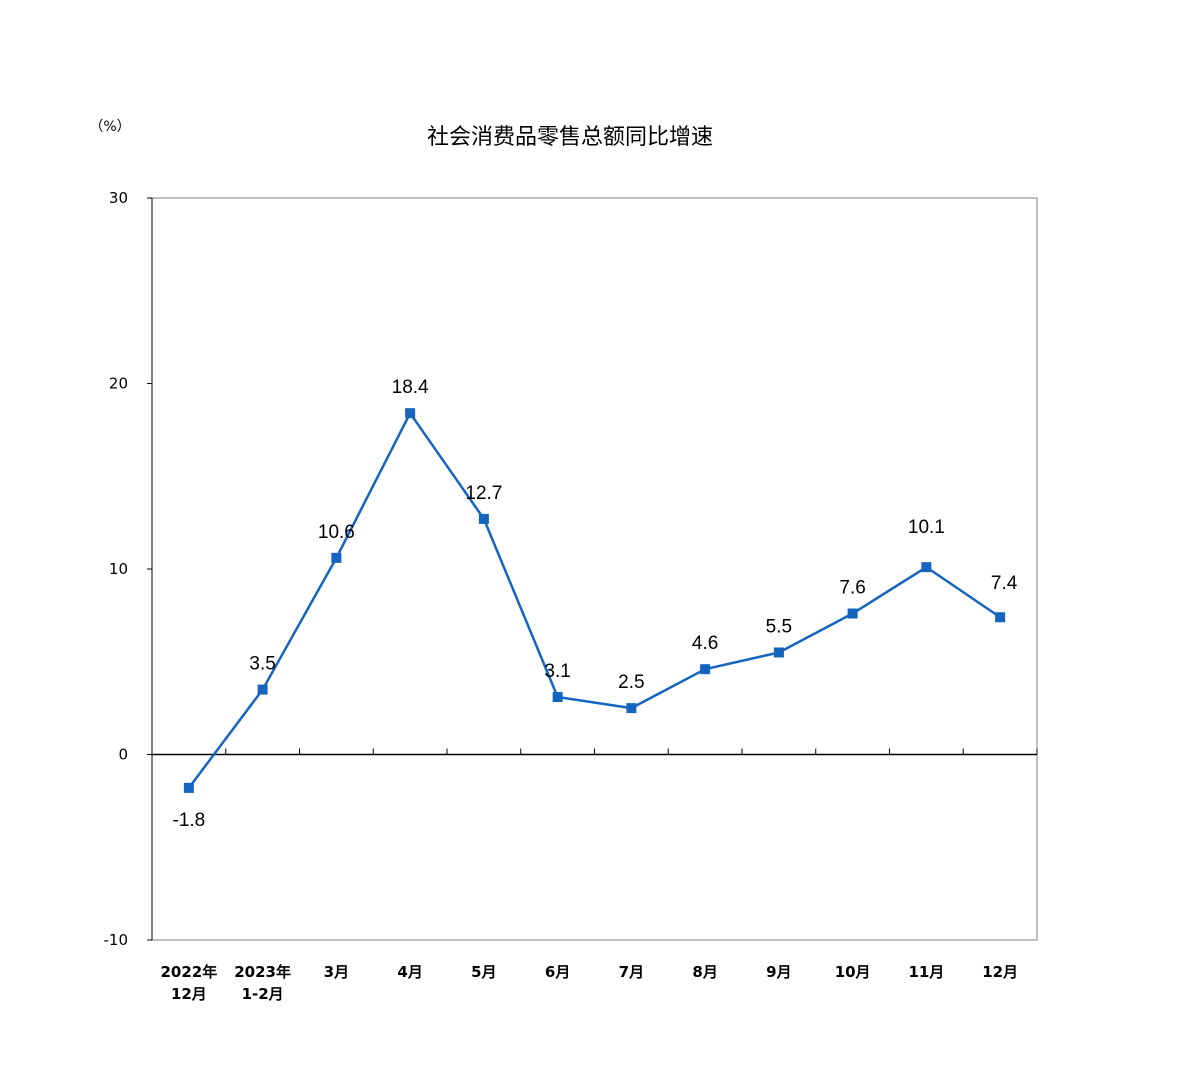  Describe the element at coordinates (1004, 583) in the screenshot. I see `data-label: 7.4` at that location.